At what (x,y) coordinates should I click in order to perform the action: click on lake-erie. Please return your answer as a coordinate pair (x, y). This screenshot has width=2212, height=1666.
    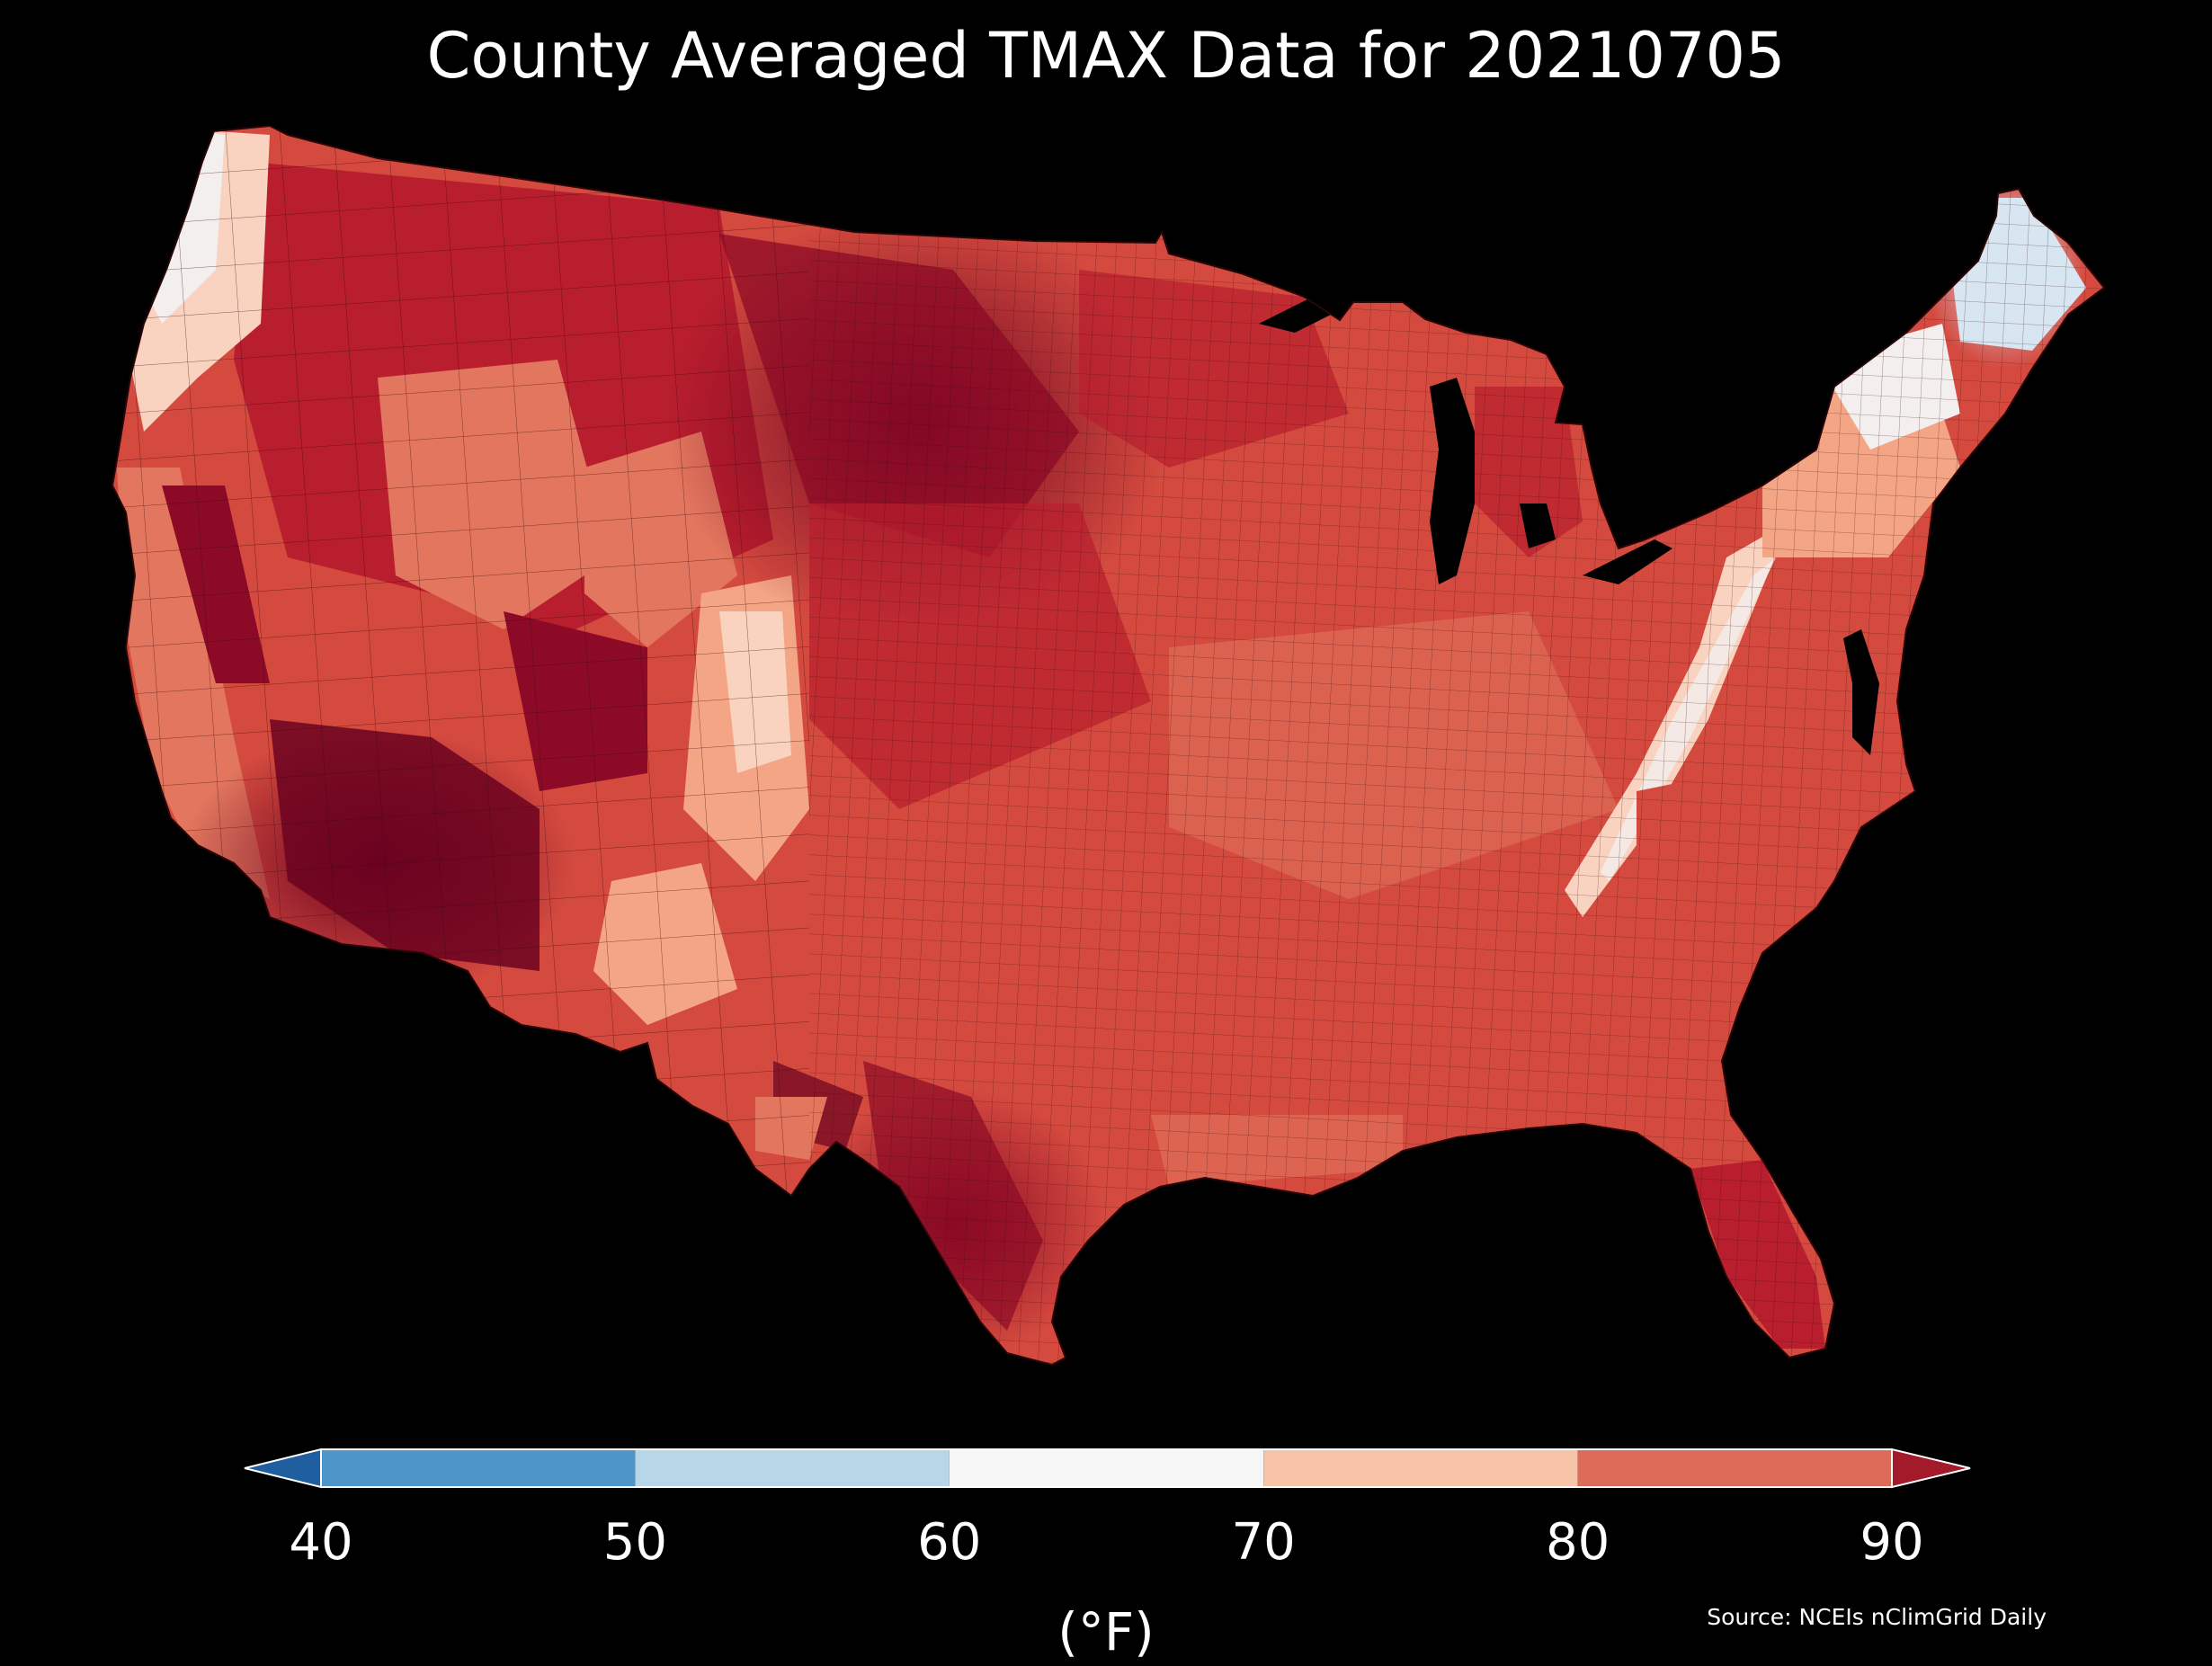
    Looking at the image, I should click on (1627, 562).